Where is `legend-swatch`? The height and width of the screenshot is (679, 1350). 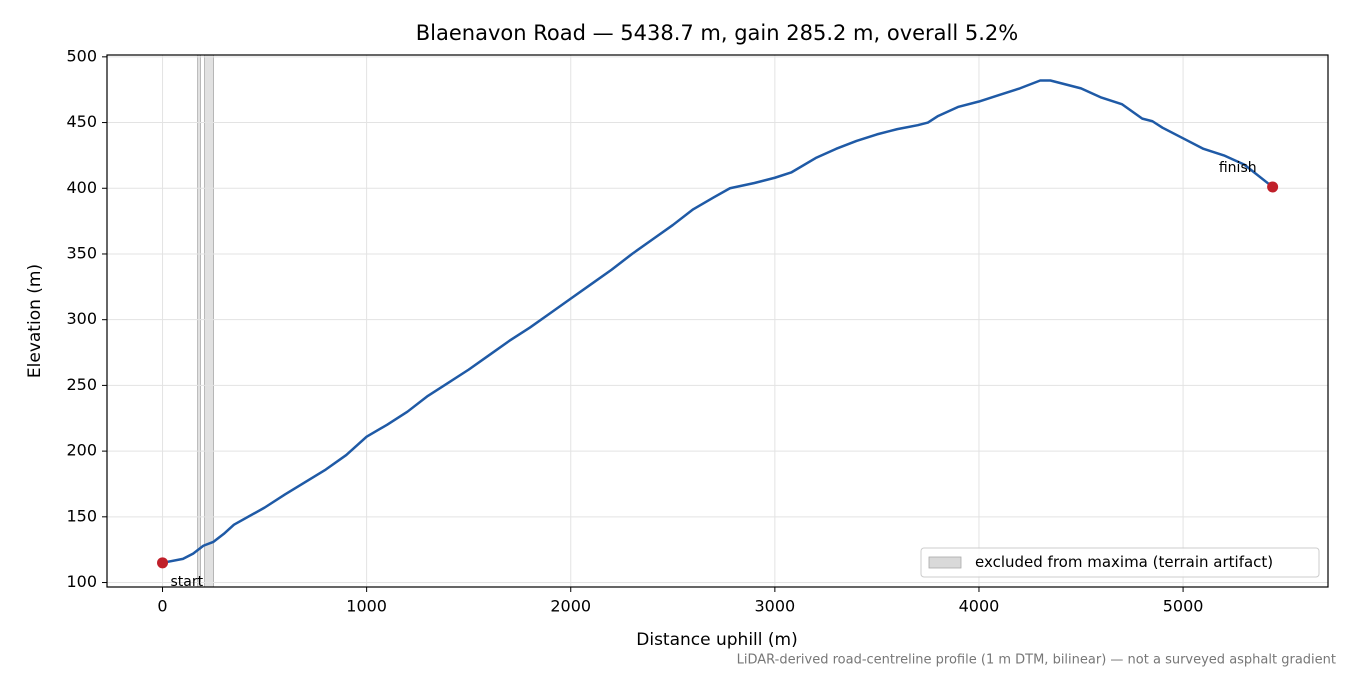 legend-swatch is located at coordinates (945, 562).